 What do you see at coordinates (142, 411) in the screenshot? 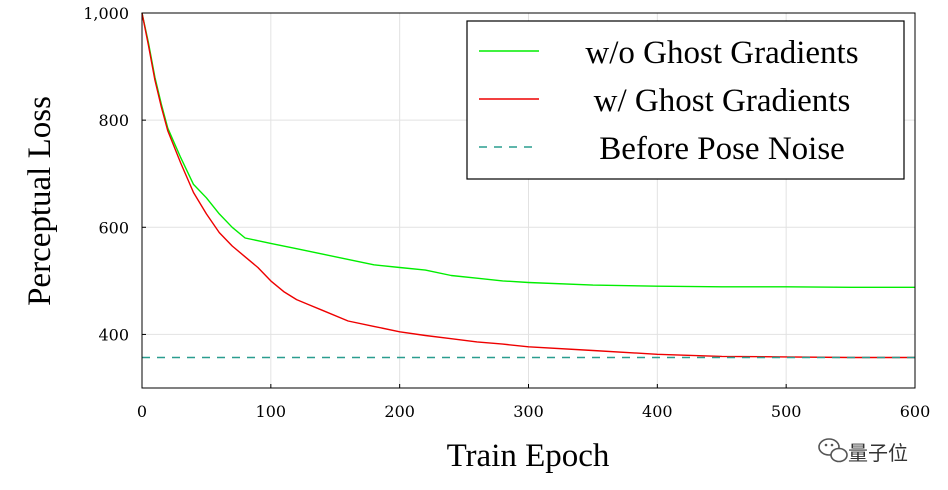
I see `x-tick-label: 0` at bounding box center [142, 411].